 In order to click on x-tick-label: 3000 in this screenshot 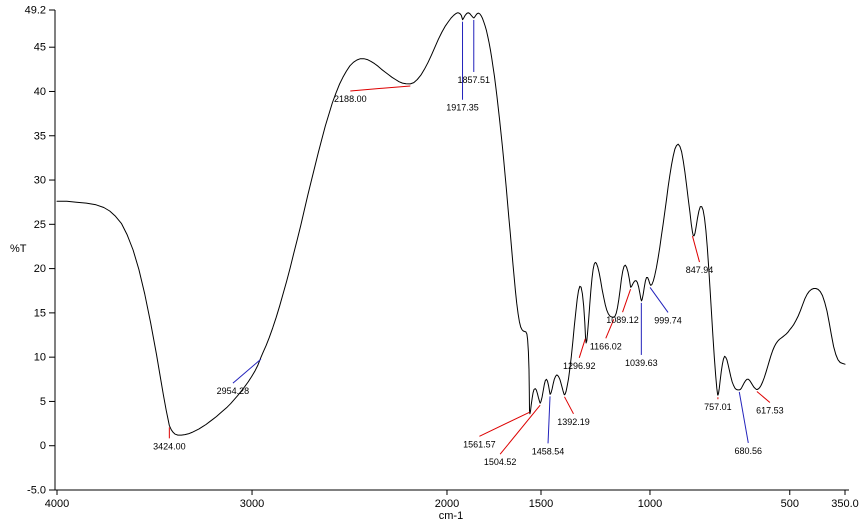, I will do `click(252, 504)`.